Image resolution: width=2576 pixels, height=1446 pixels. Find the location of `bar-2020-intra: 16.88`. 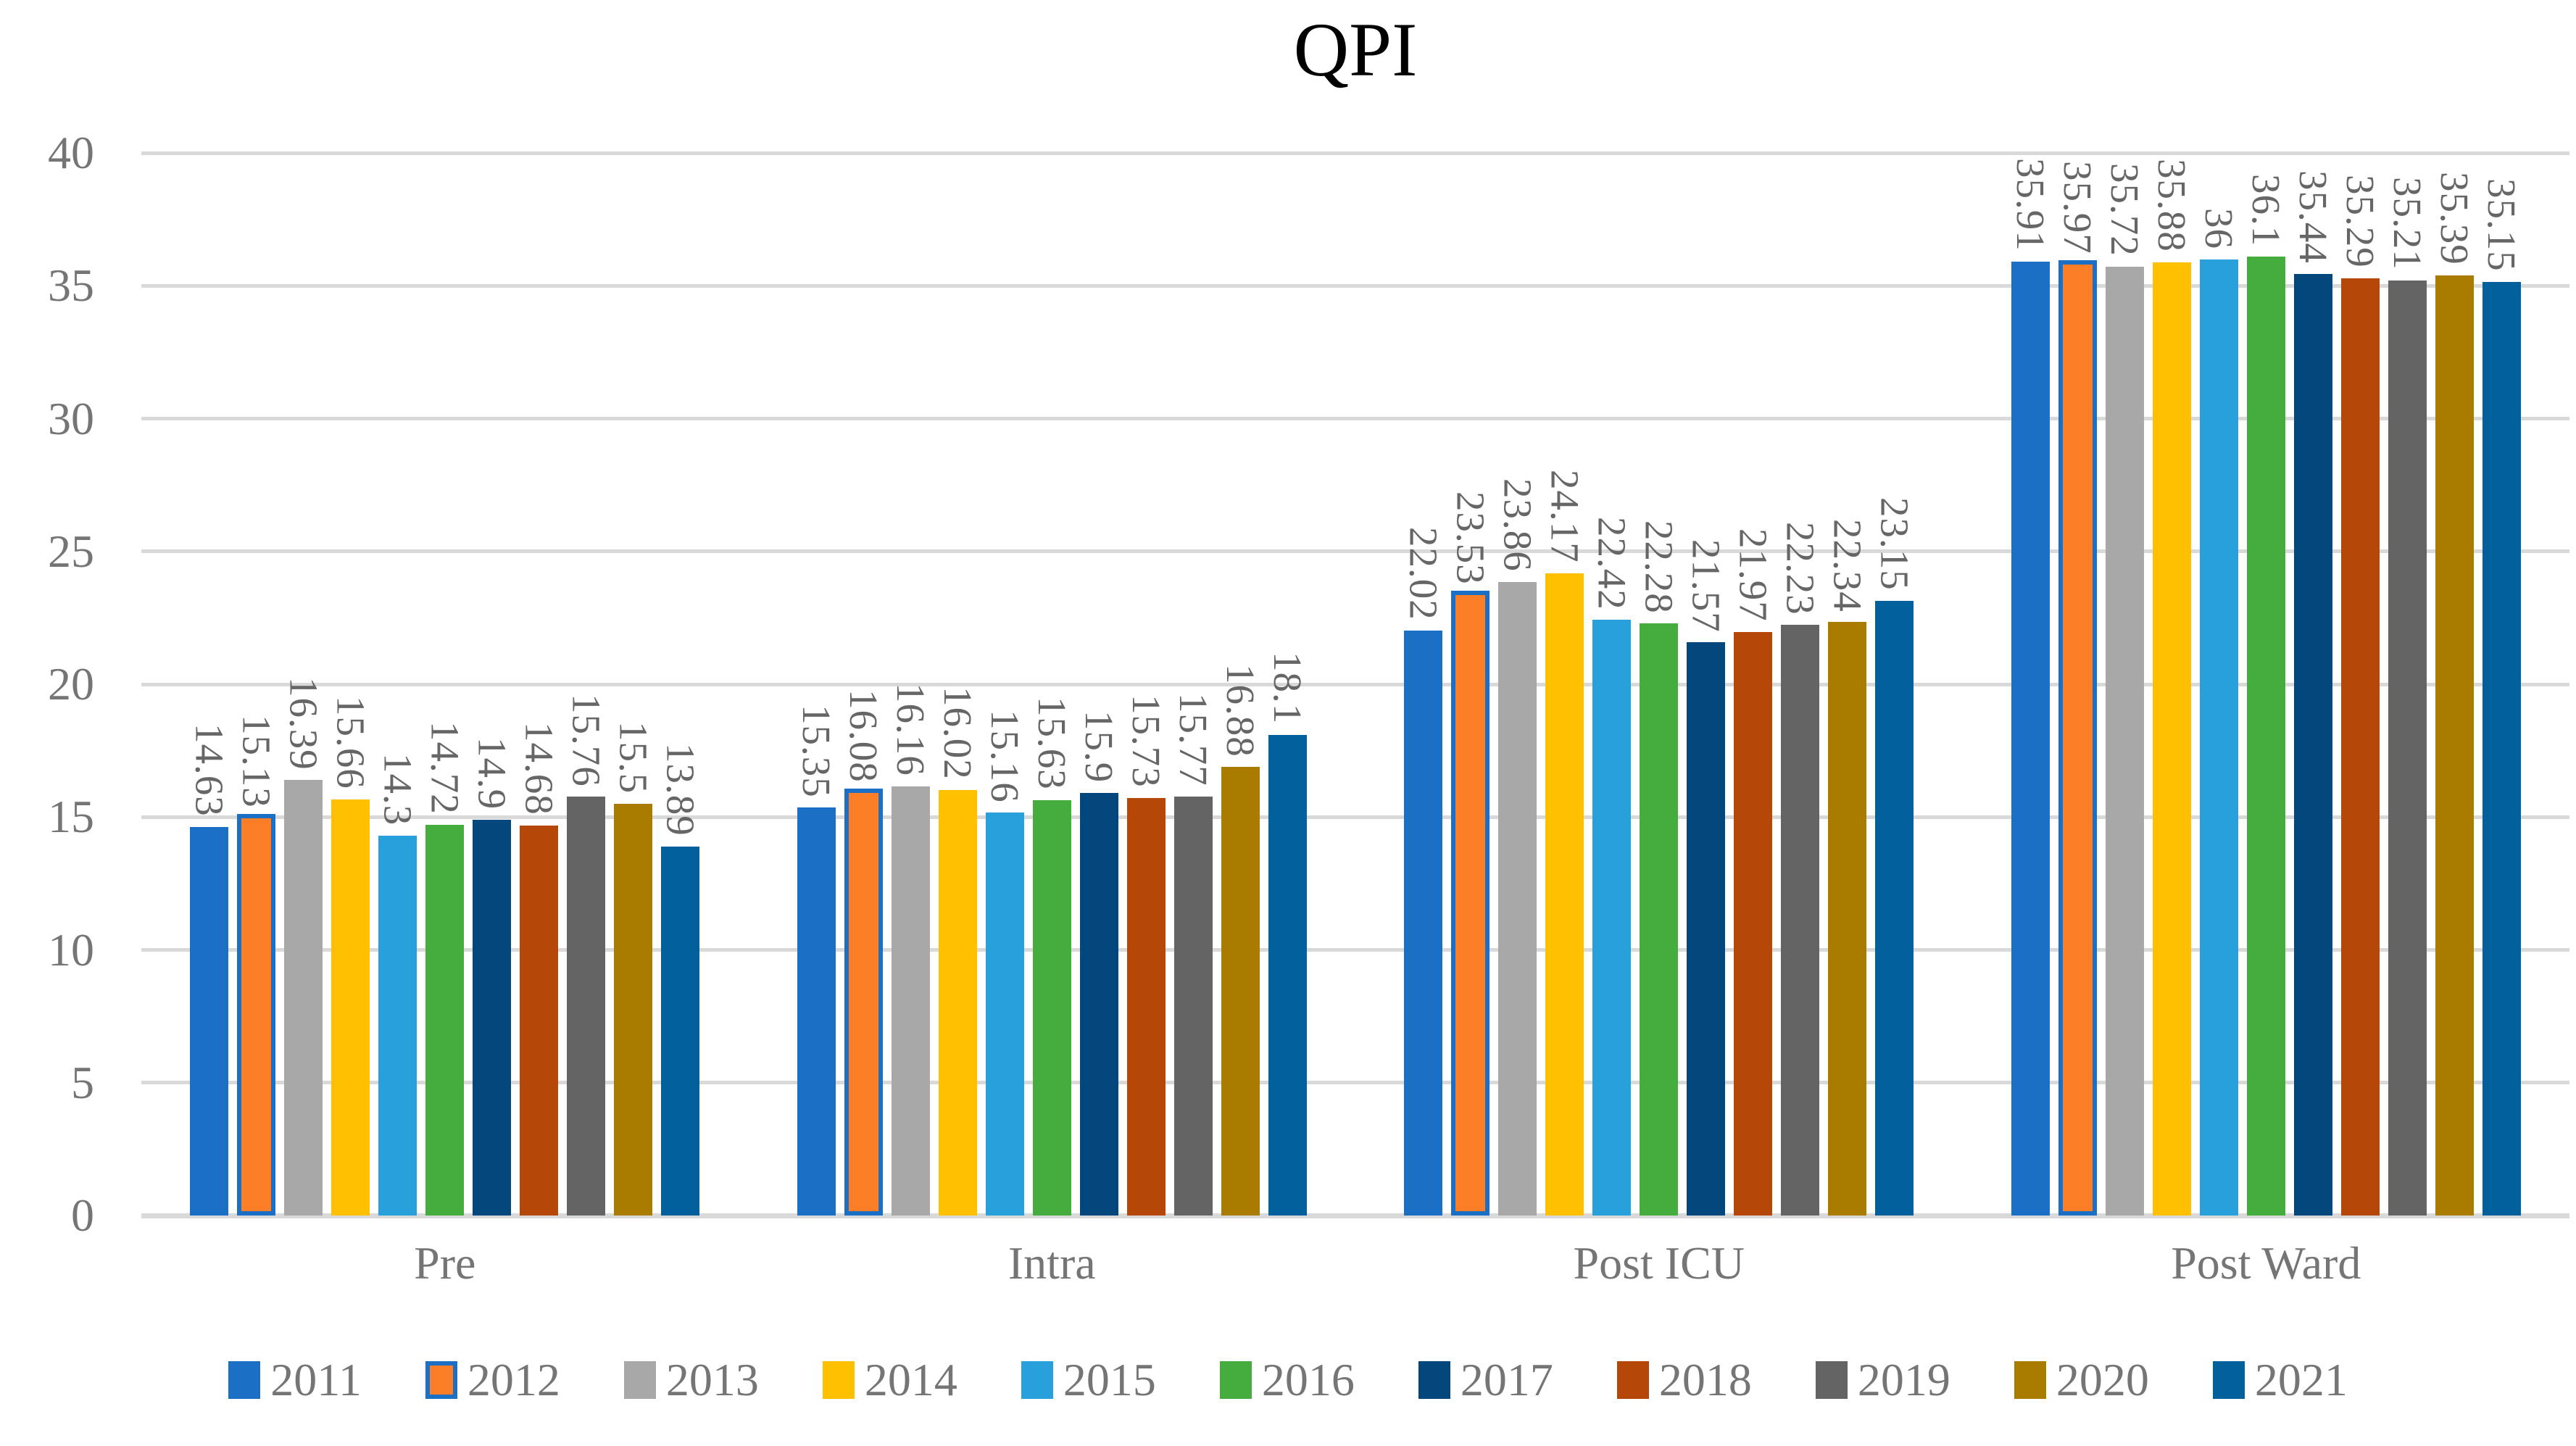

bar-2020-intra: 16.88 is located at coordinates (1240, 940).